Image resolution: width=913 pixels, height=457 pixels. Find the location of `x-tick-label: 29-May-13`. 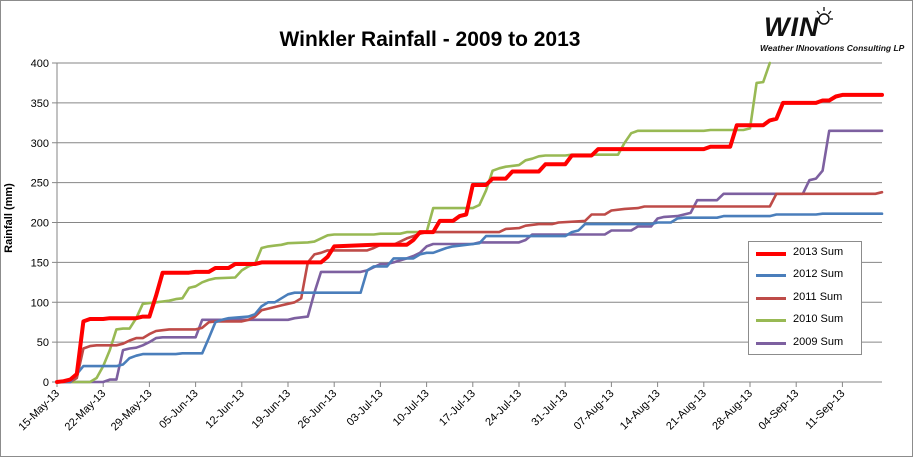

x-tick-label: 29-May-13 is located at coordinates (132, 411).